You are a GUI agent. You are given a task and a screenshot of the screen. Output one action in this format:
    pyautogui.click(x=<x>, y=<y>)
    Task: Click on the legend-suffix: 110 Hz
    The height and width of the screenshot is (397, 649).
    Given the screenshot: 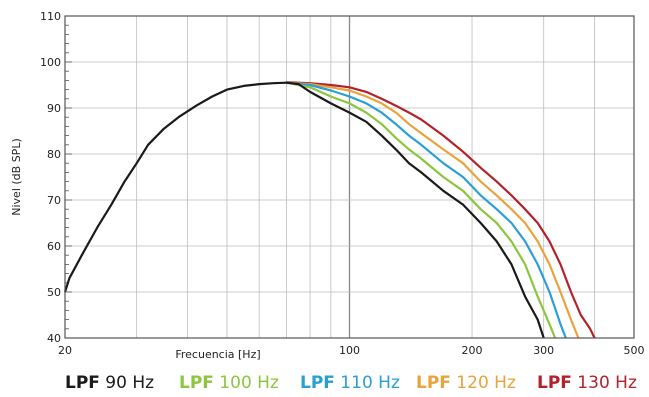 What is the action you would take?
    pyautogui.click(x=367, y=383)
    